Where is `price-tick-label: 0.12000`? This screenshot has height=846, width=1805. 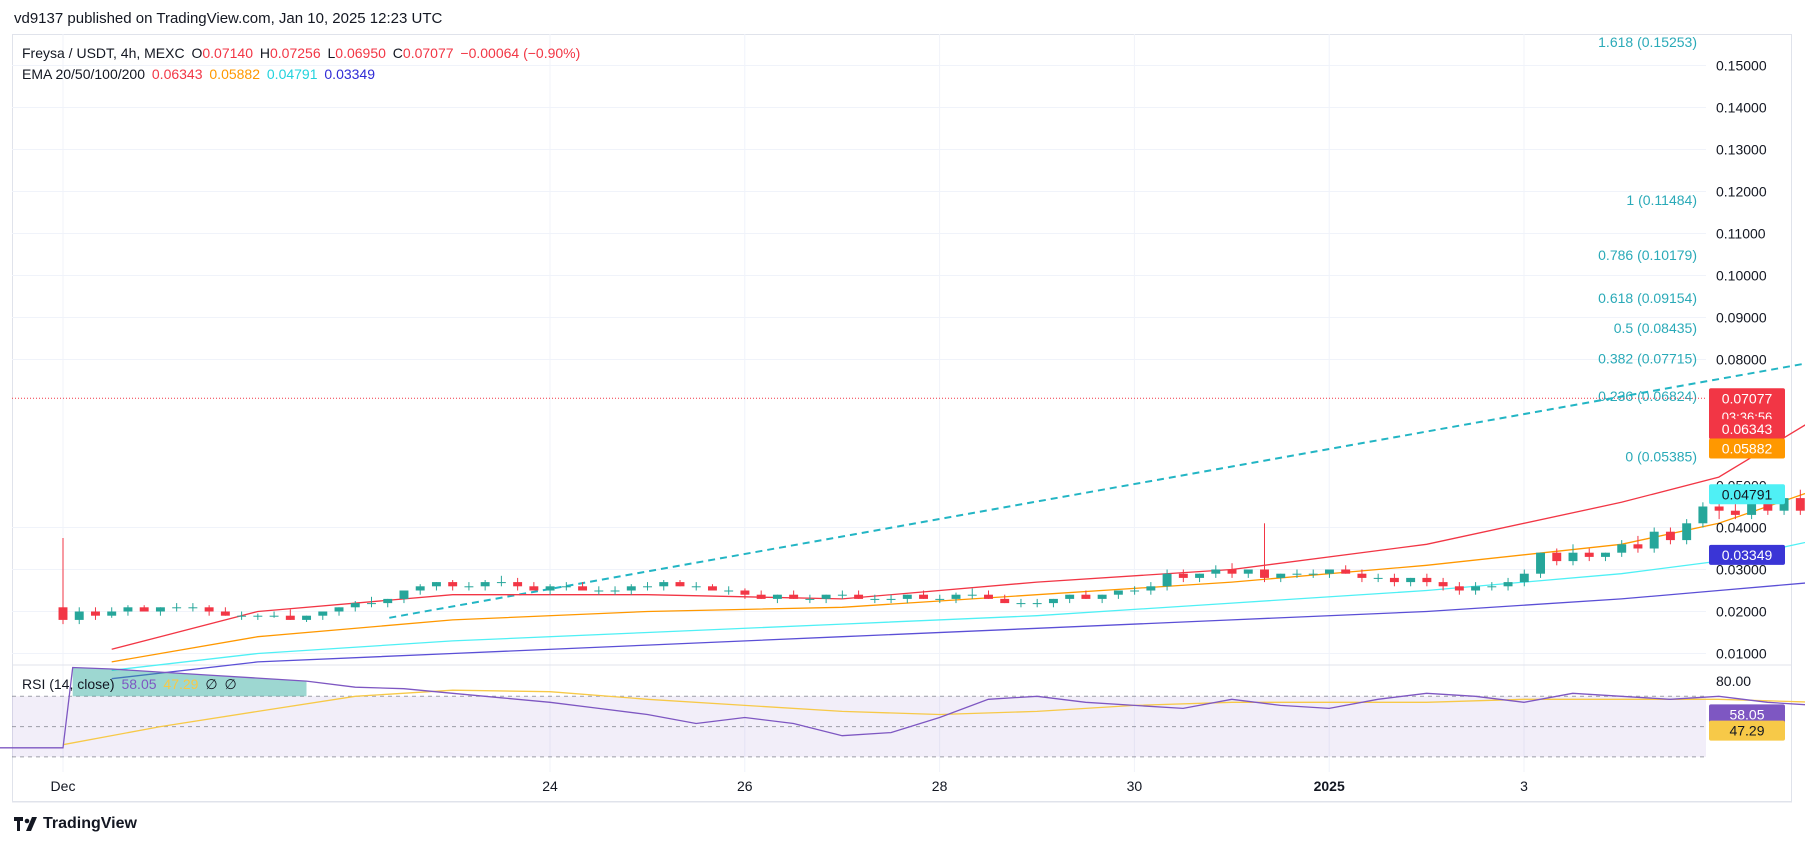 price-tick-label: 0.12000 is located at coordinates (1741, 192).